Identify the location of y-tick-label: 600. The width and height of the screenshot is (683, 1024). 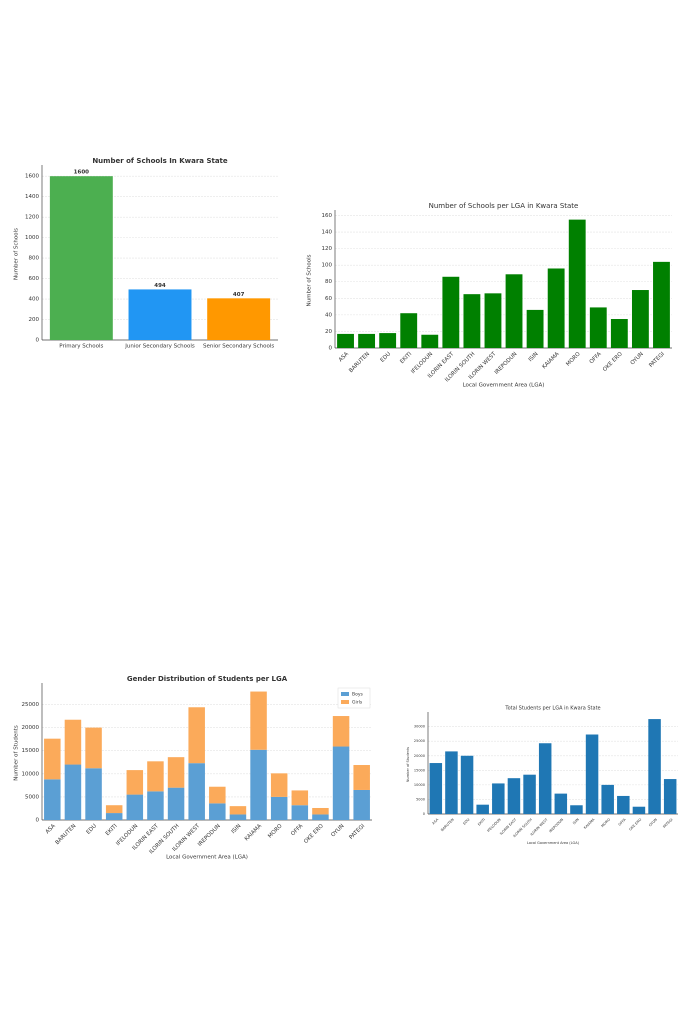
(34, 279).